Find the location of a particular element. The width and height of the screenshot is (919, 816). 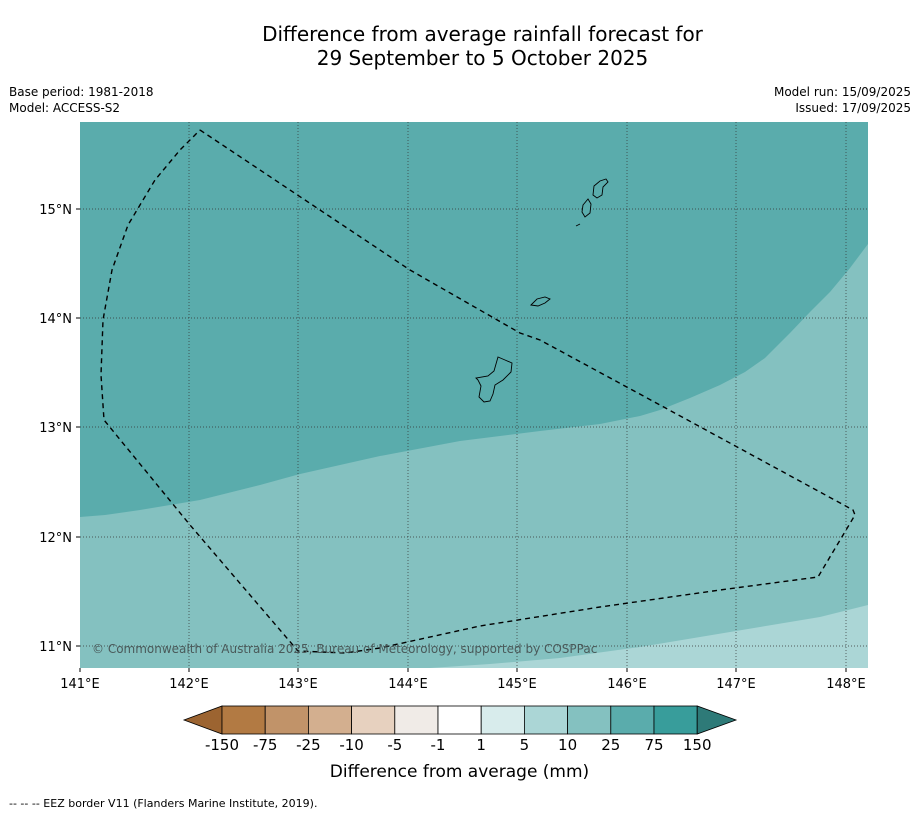

guam-island is located at coordinates (494, 379).